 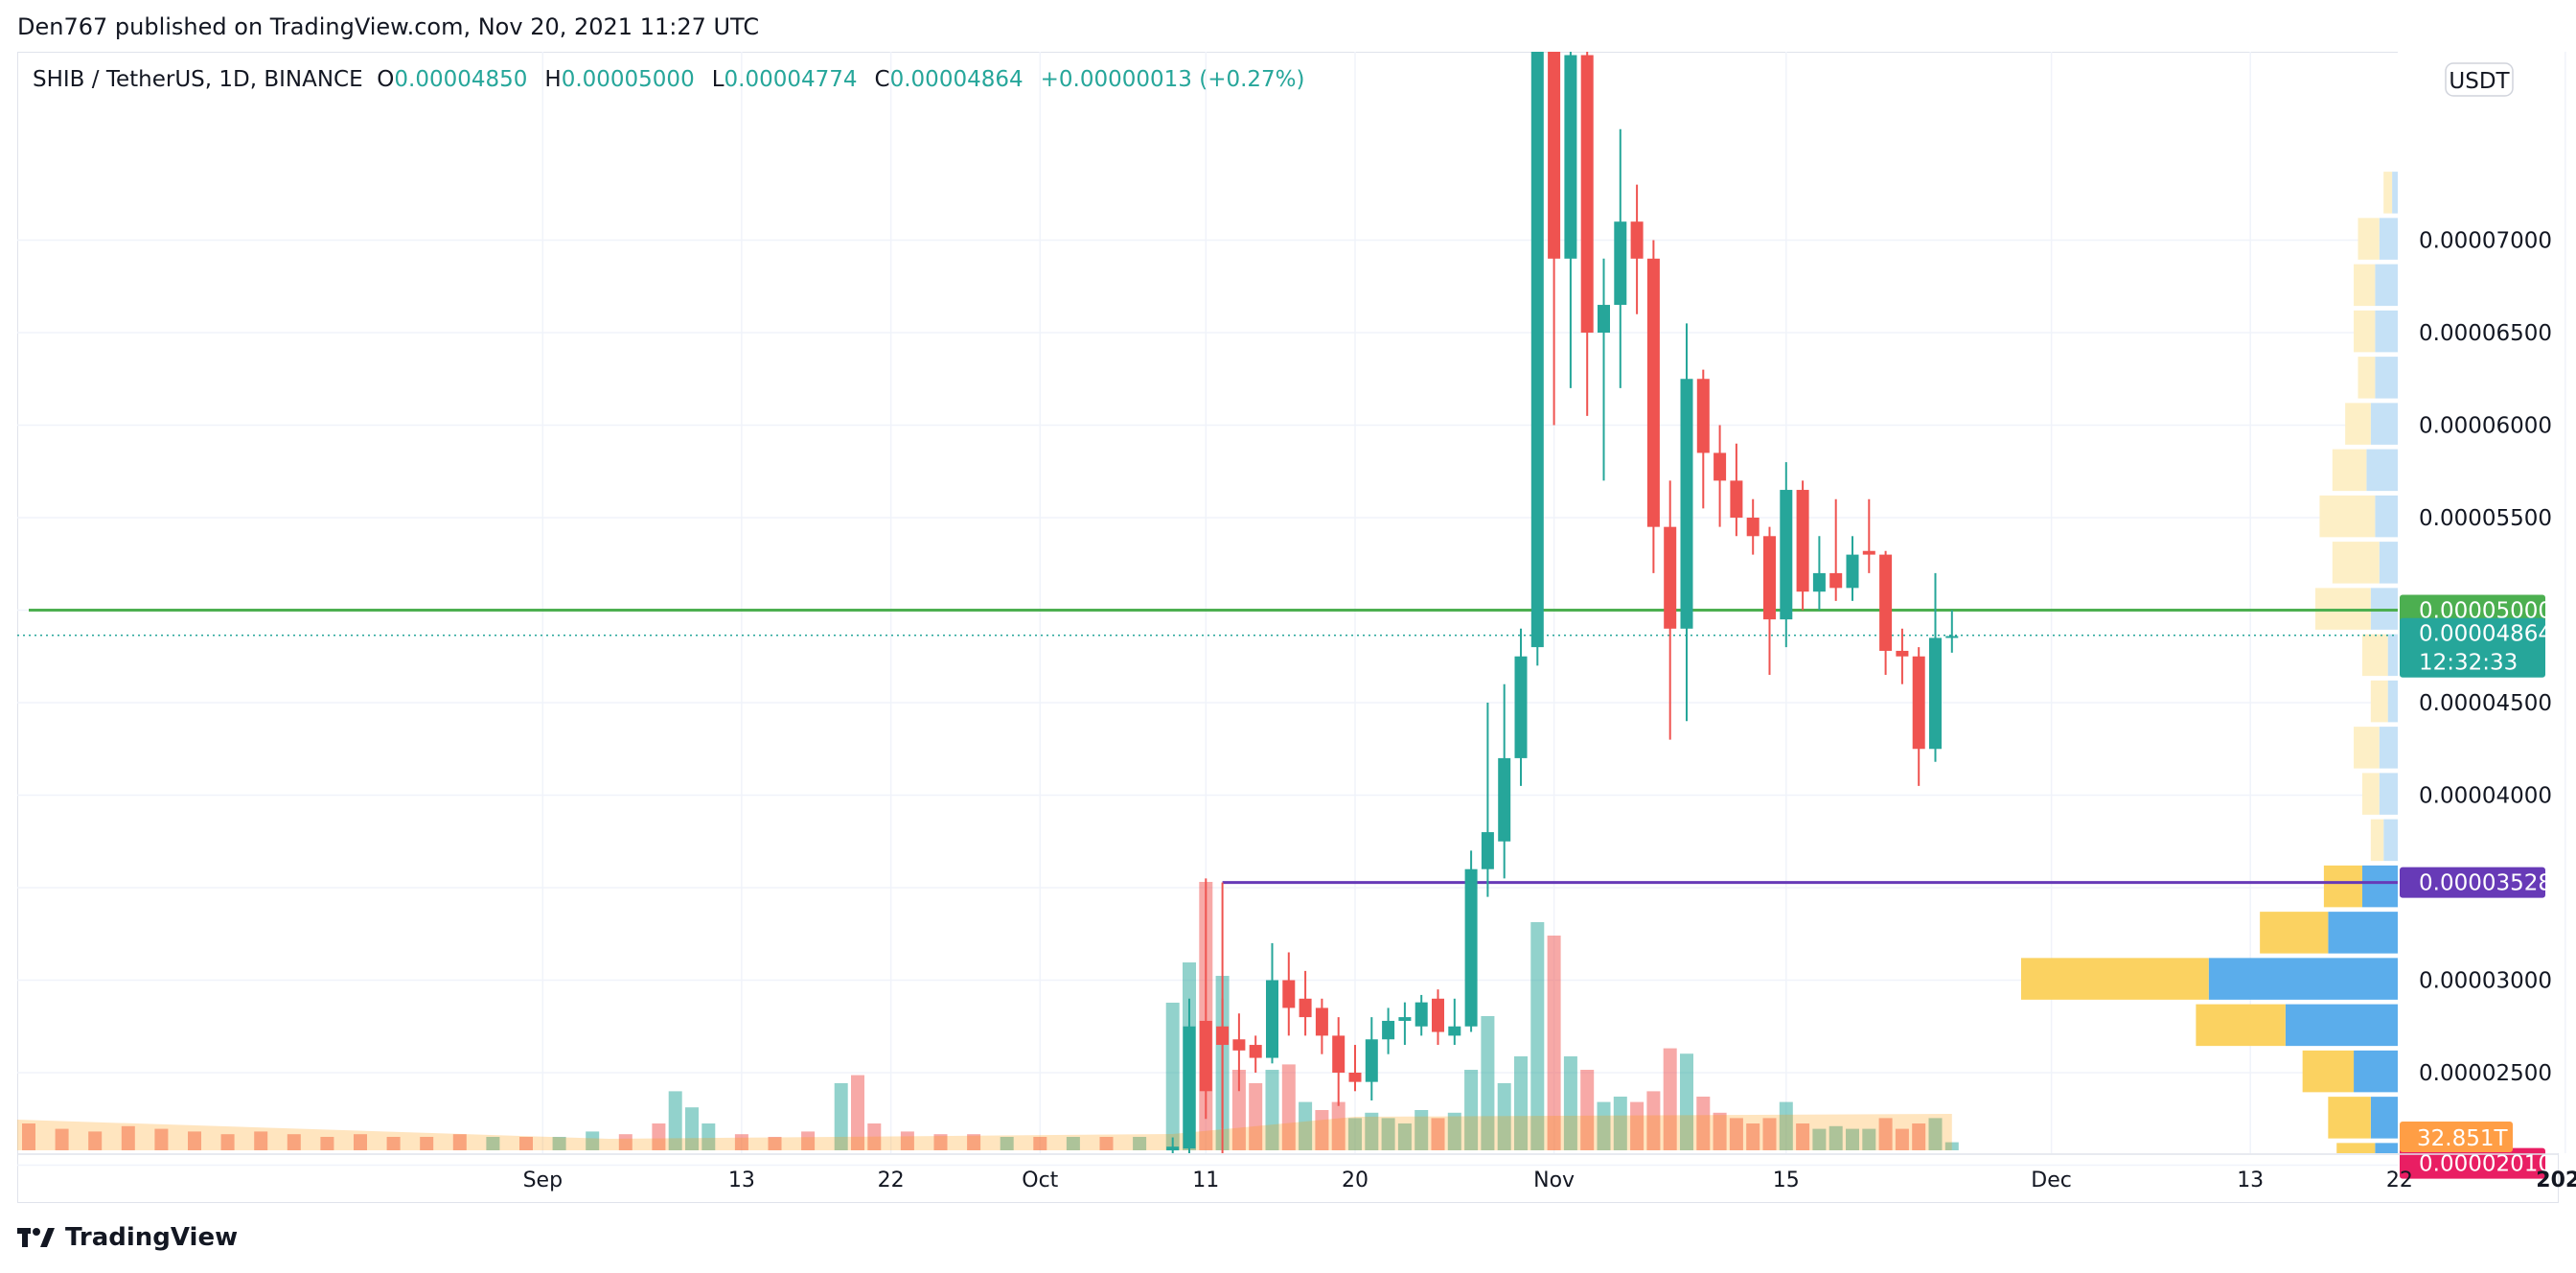 I want to click on x-tick-label: 11, so click(x=1205, y=1180).